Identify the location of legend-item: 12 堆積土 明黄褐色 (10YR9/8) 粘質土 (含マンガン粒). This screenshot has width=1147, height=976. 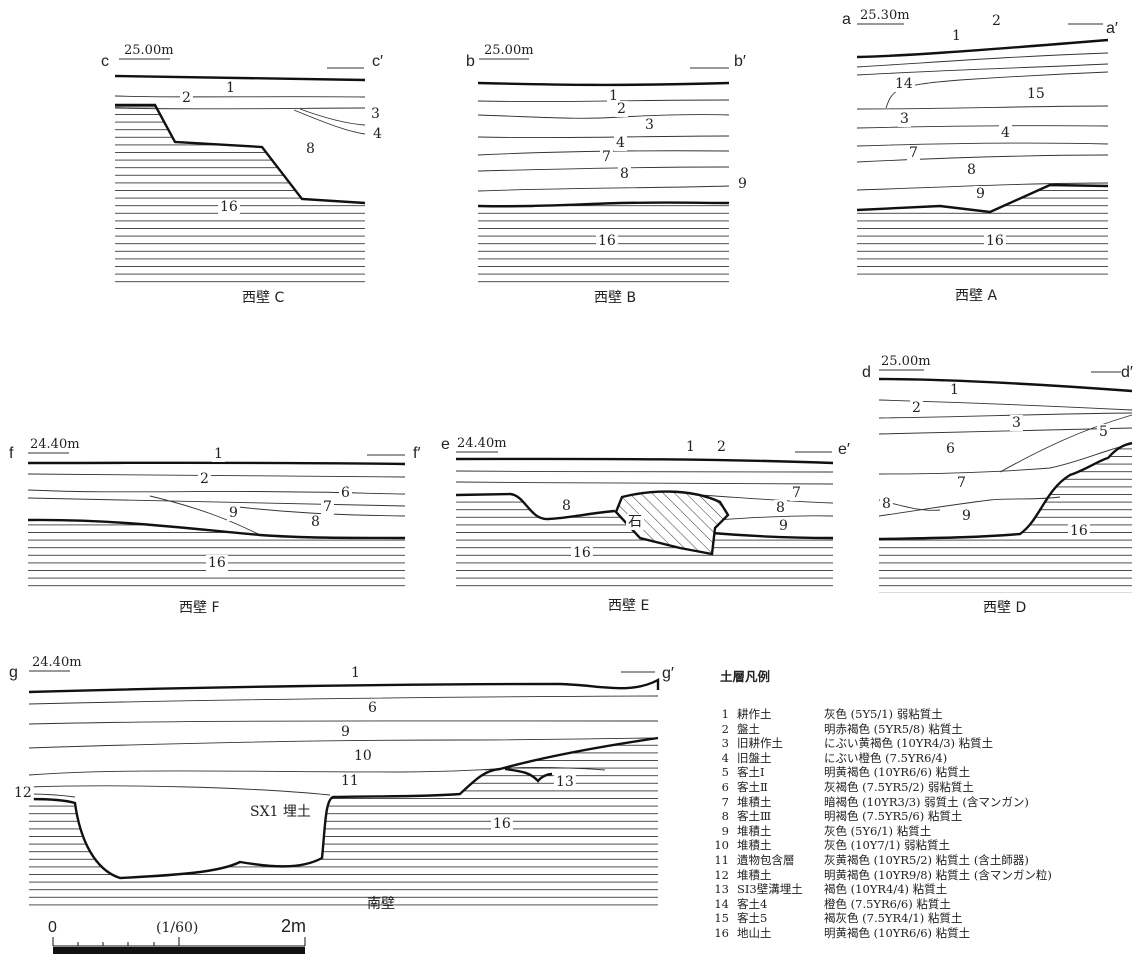
(879, 875).